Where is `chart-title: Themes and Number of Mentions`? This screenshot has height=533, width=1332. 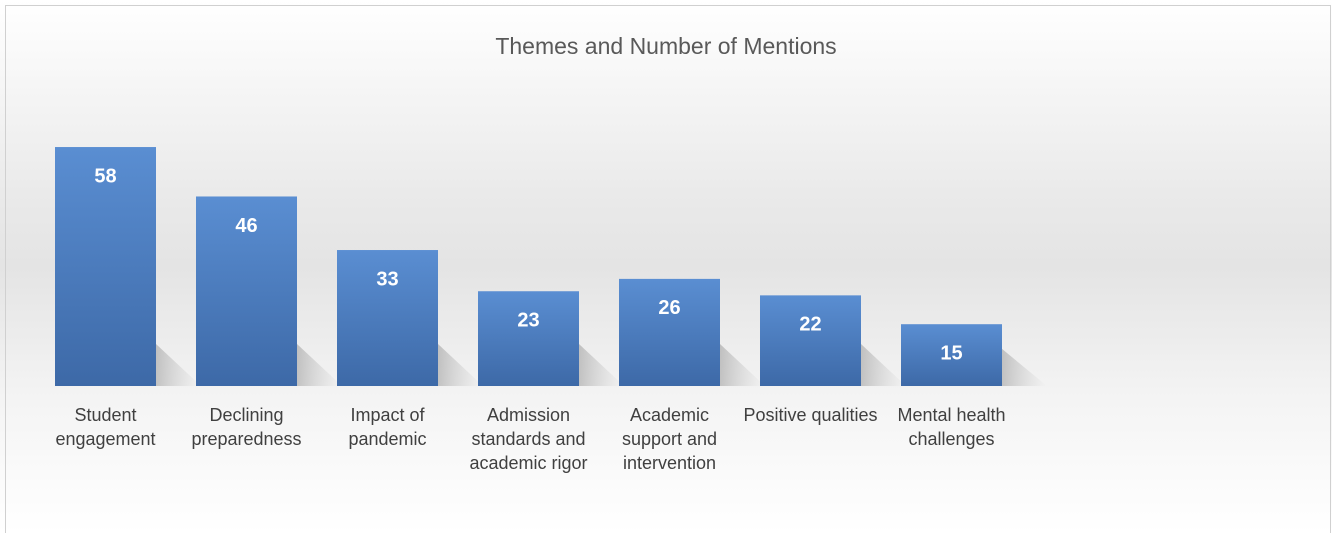
chart-title: Themes and Number of Mentions is located at coordinates (665, 46).